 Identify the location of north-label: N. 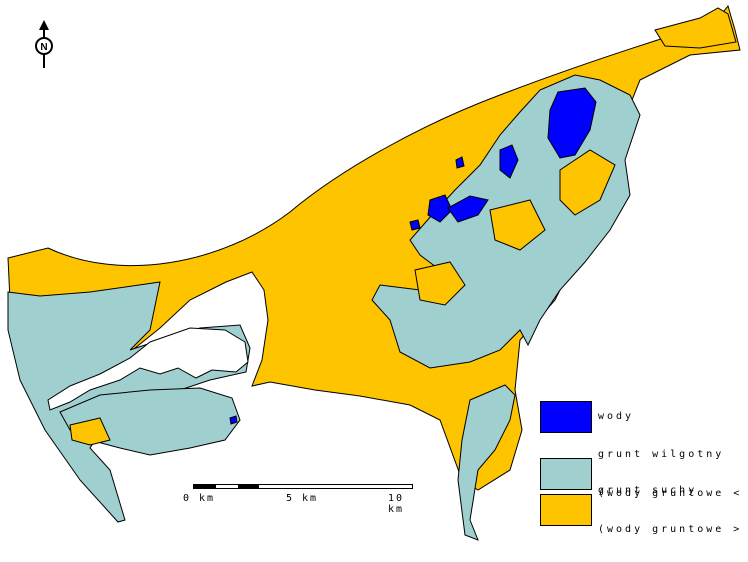
(43, 47).